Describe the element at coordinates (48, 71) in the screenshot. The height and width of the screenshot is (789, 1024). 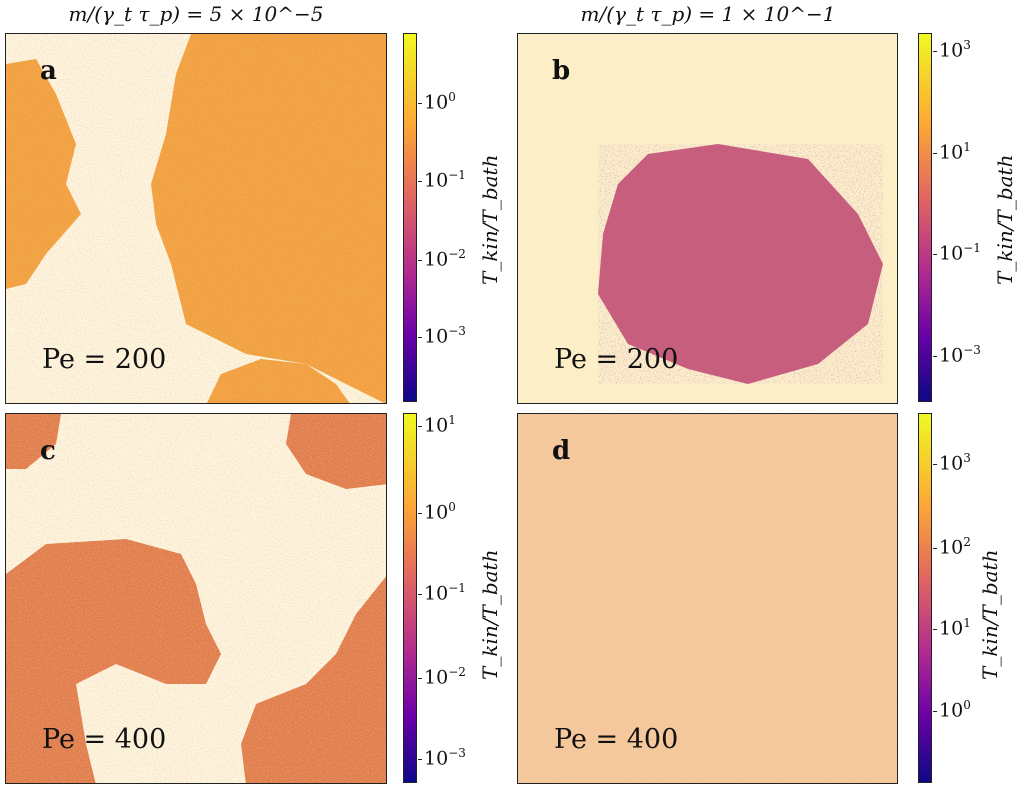
I see `panel-letter: a` at that location.